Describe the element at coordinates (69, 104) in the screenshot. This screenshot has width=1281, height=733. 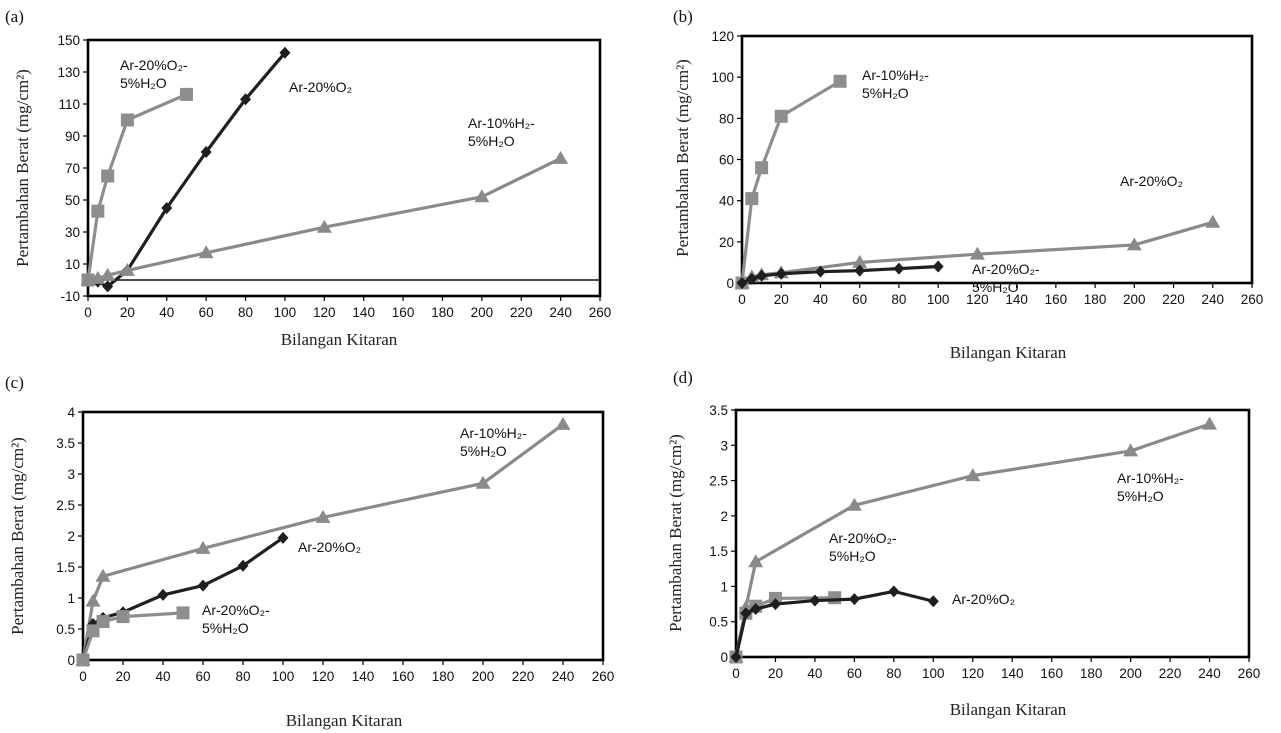
I see `y-tick-label: 110` at that location.